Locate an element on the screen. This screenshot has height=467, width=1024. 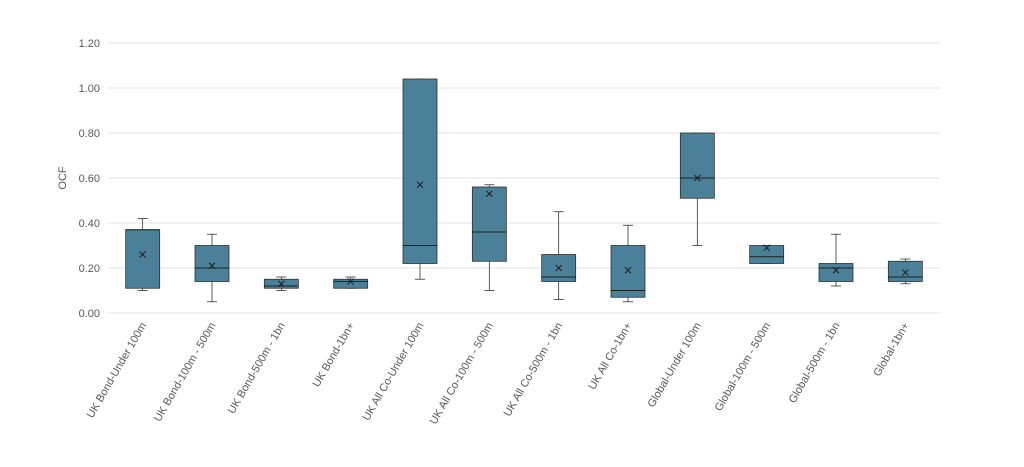
x-category-label: UK Bond-100m - 500m is located at coordinates (185, 372).